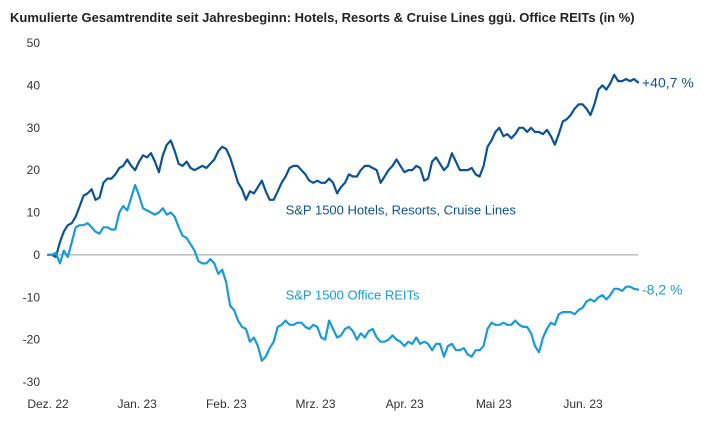 Image resolution: width=719 pixels, height=426 pixels. I want to click on y-tick-label: -20, so click(32, 340).